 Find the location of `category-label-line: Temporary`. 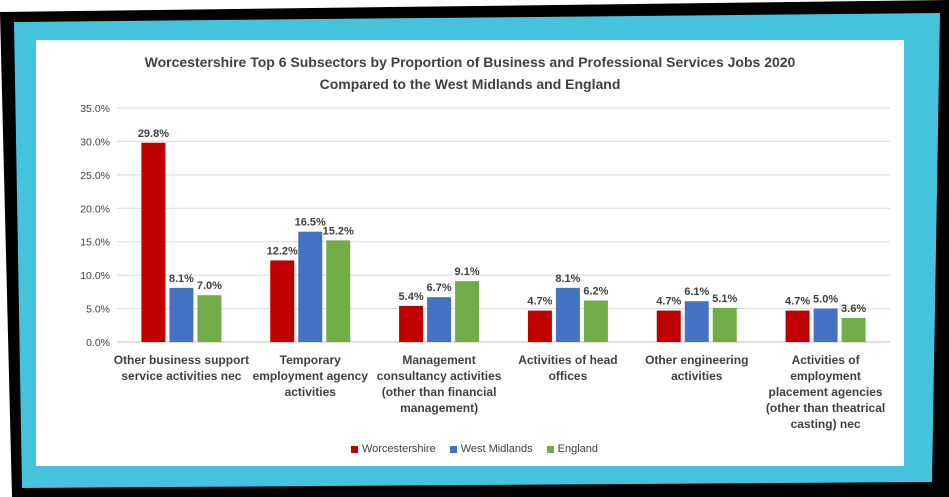

category-label-line: Temporary is located at coordinates (310, 360).